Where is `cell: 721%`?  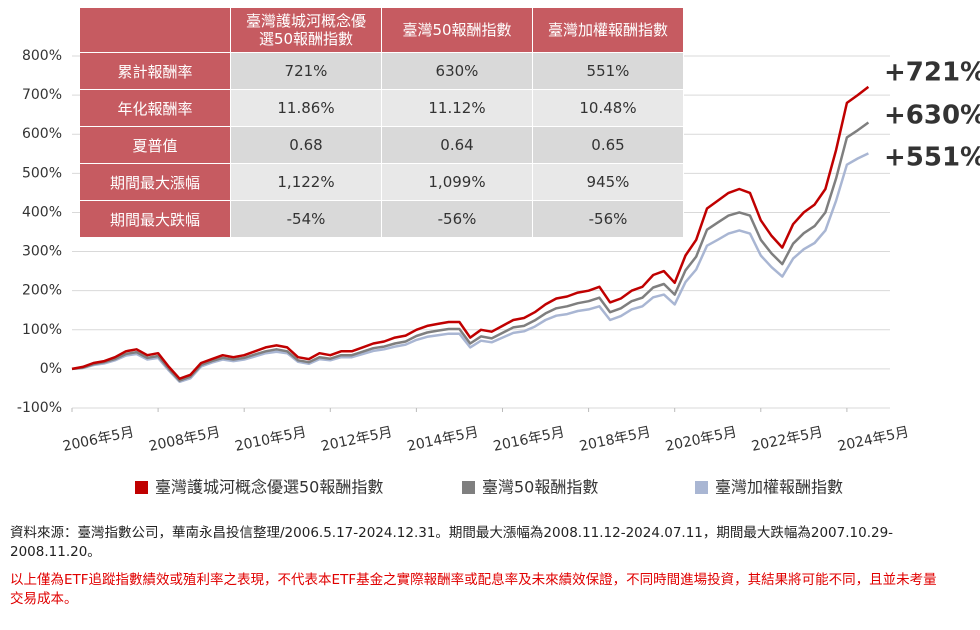 cell: 721% is located at coordinates (306, 71).